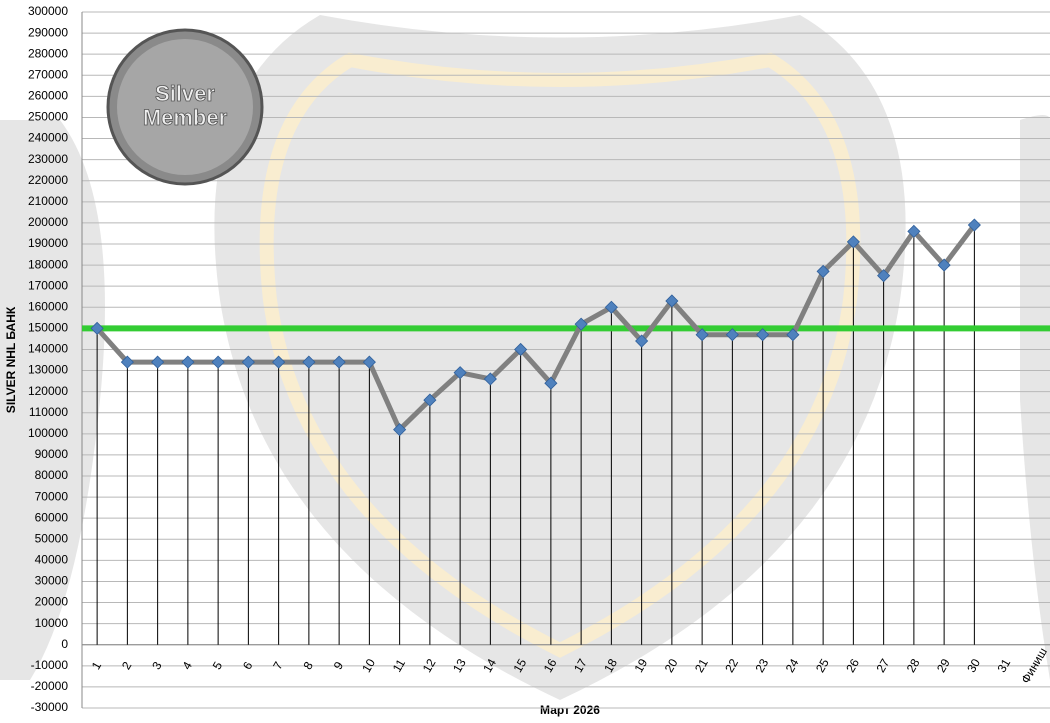 The image size is (1050, 723). What do you see at coordinates (943, 665) in the screenshot?
I see `x-tick-label: 29` at bounding box center [943, 665].